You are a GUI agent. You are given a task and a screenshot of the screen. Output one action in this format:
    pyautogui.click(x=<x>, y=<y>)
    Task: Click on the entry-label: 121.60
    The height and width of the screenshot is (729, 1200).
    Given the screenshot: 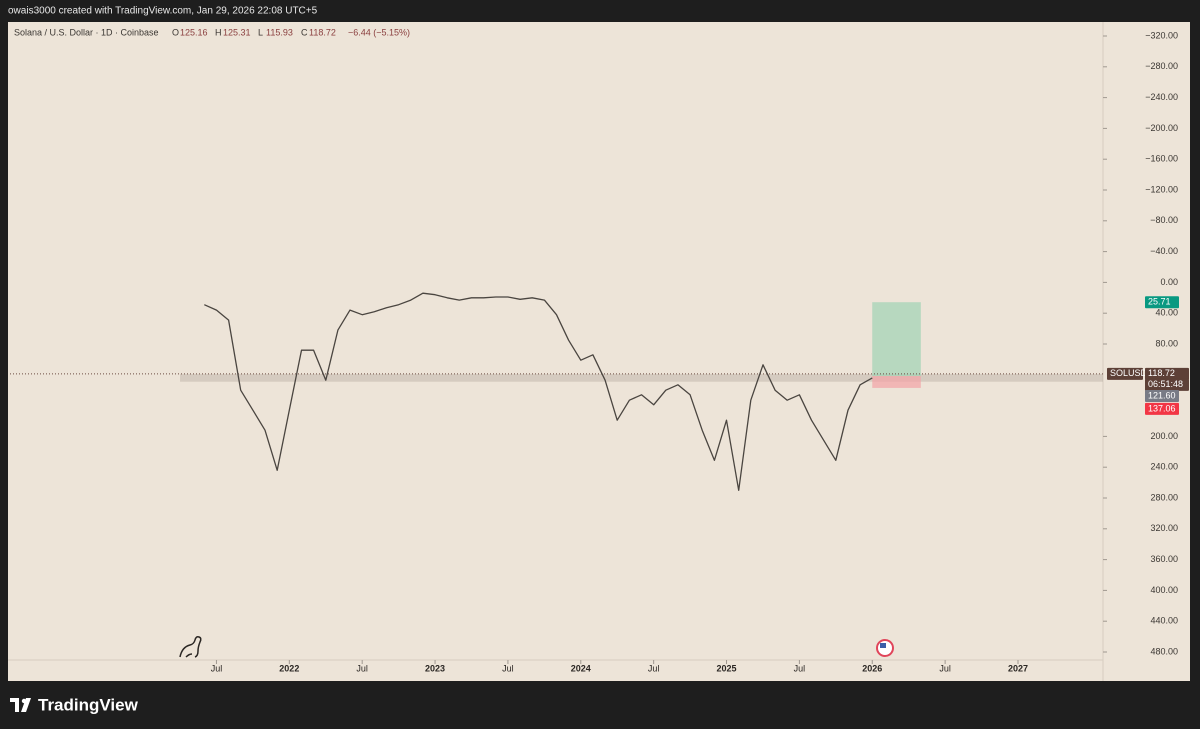 What is the action you would take?
    pyautogui.click(x=1162, y=395)
    